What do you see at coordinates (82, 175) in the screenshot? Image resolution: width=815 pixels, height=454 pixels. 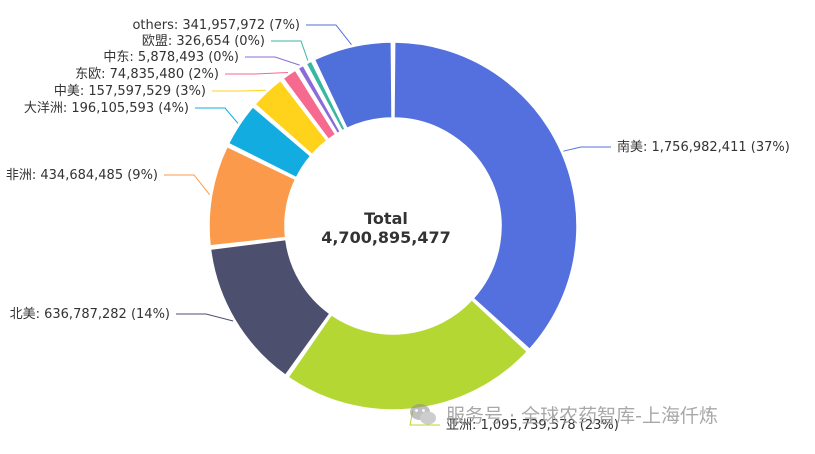 I see `slice-label-非洲: 非洲: 434,684,485 (9%)` at bounding box center [82, 175].